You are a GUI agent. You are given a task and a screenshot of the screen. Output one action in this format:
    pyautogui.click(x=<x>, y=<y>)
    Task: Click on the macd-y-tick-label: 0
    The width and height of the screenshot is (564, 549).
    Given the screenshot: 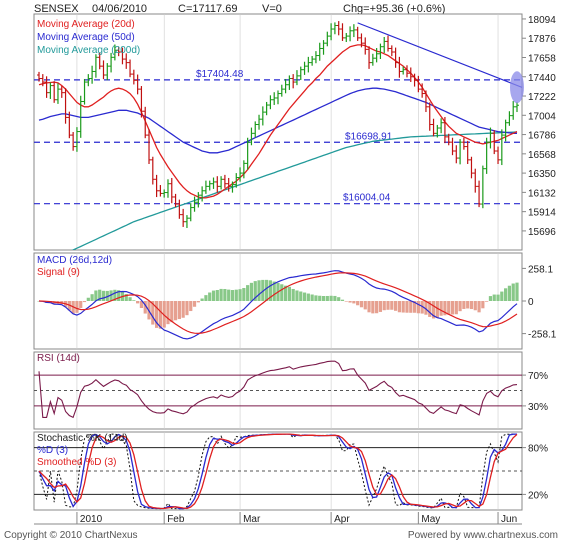 What is the action you would take?
    pyautogui.click(x=531, y=302)
    